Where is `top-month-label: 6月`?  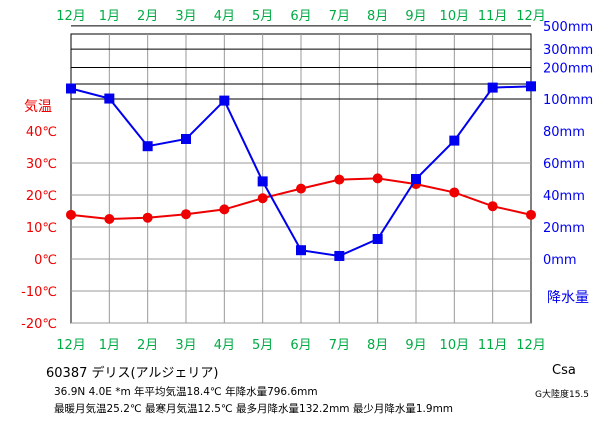
top-month-label: 6月 is located at coordinates (300, 16).